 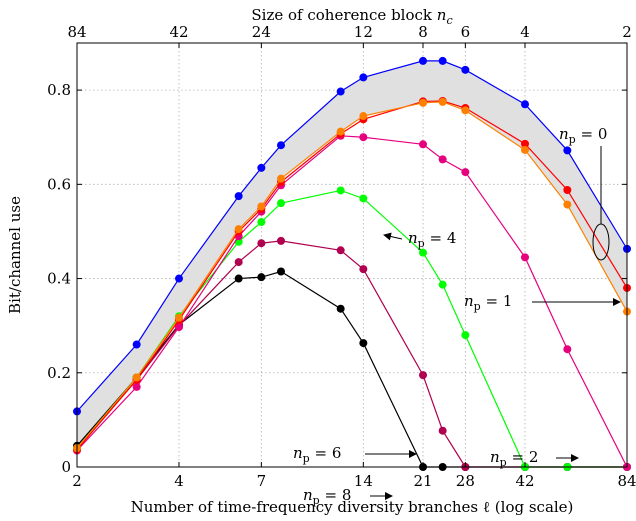 What do you see at coordinates (363, 32) in the screenshot?
I see `top-x-tick-label: 12` at bounding box center [363, 32].